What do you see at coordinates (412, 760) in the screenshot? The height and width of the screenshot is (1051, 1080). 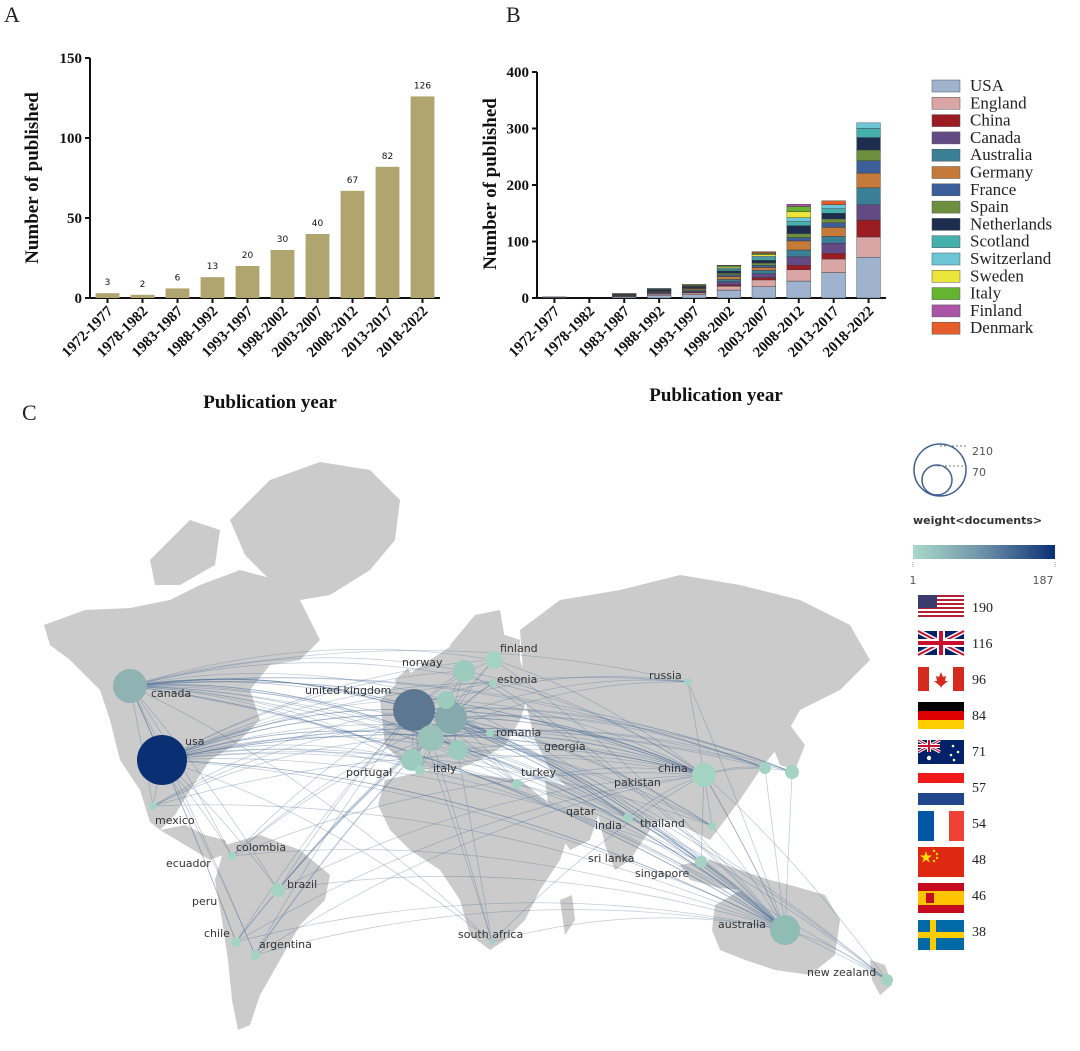 I see `country-node-spain` at bounding box center [412, 760].